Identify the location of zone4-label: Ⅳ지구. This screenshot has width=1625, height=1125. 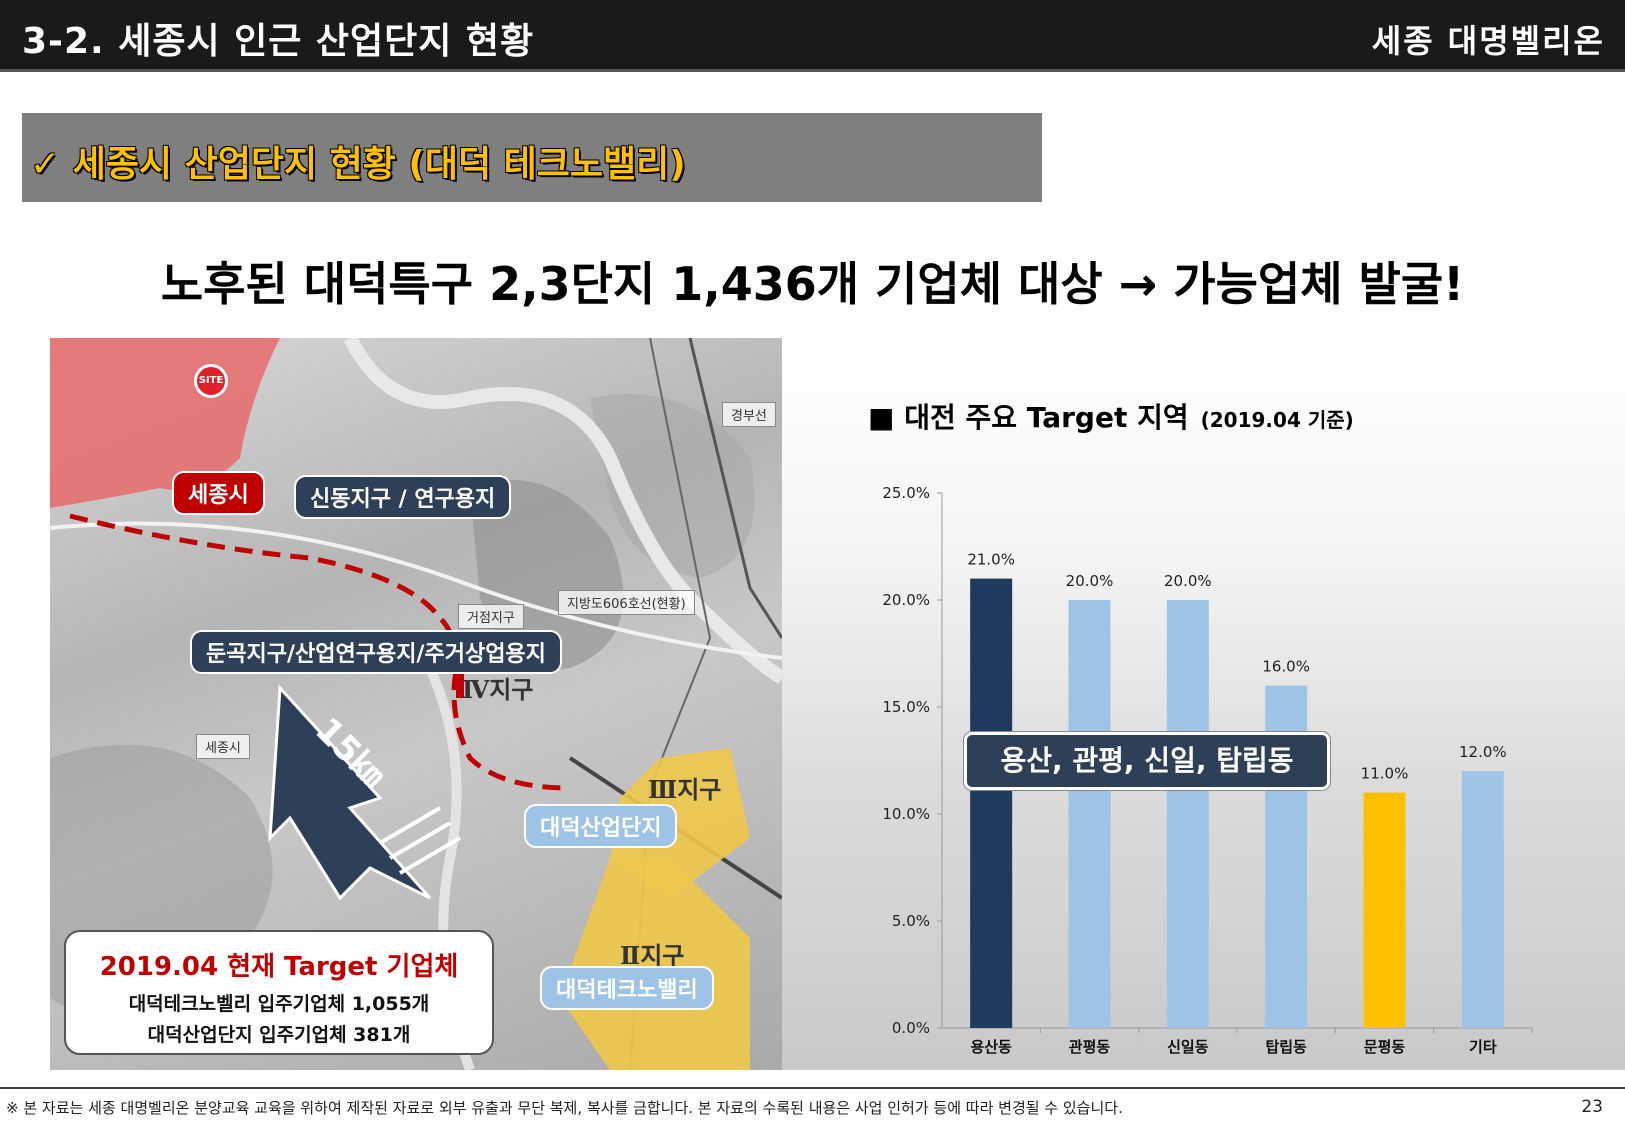
(498, 689).